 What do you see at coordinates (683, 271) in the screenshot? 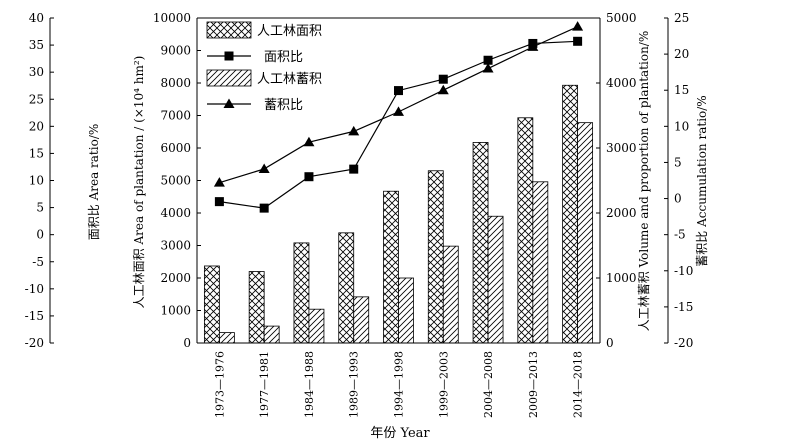
I see `accumulation-ratio-tick-label: -10` at bounding box center [683, 271].